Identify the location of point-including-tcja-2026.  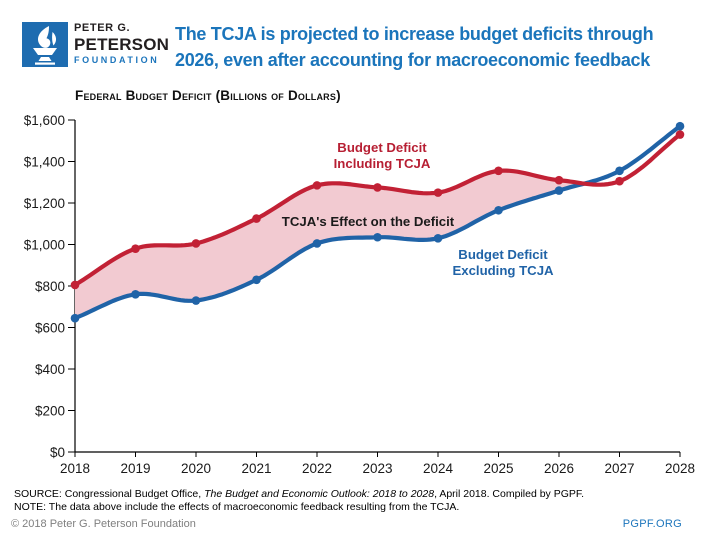
(559, 180).